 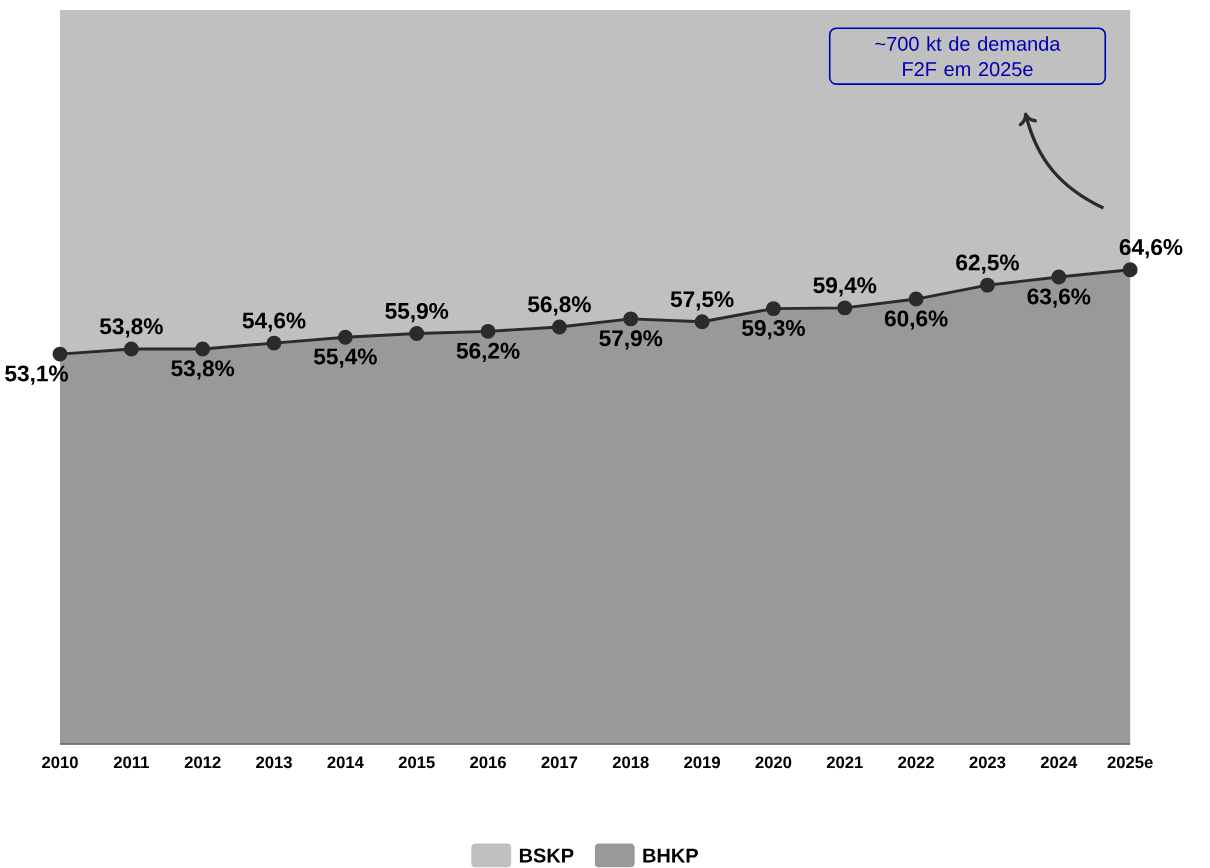 I want to click on x-tick-label: 2023, so click(x=987, y=762).